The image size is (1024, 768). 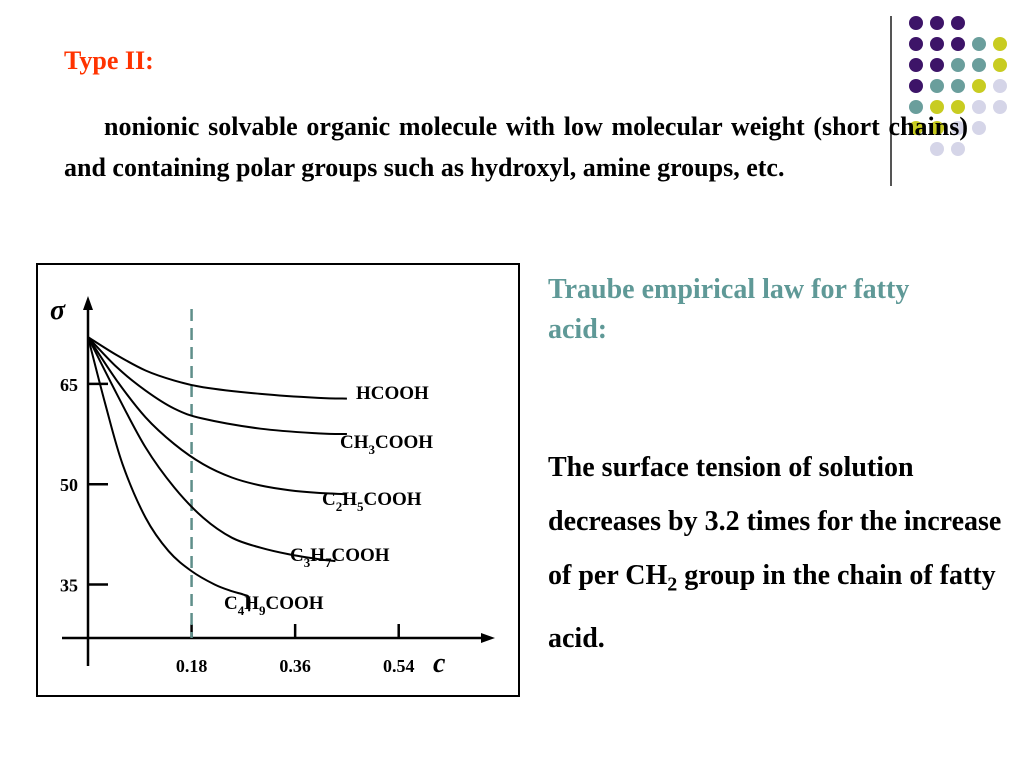 I want to click on slide-title: Type II:, so click(x=109, y=60).